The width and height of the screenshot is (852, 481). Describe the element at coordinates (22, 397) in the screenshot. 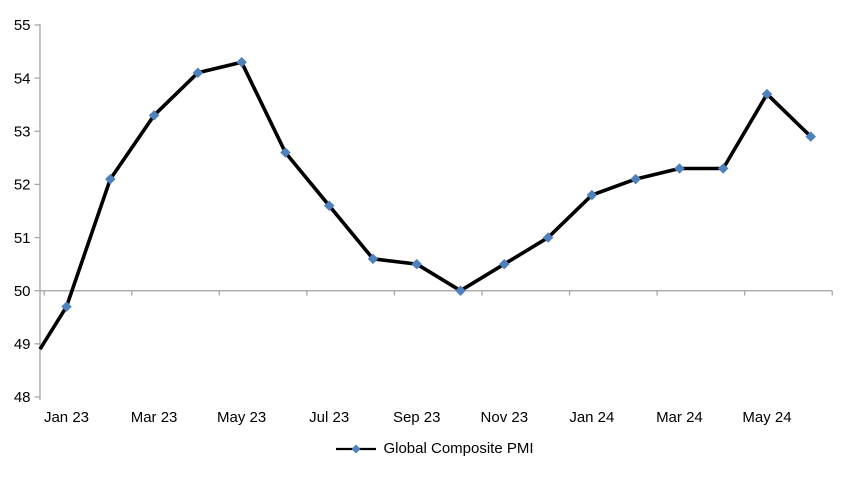

I see `y-axis-label: 48` at that location.